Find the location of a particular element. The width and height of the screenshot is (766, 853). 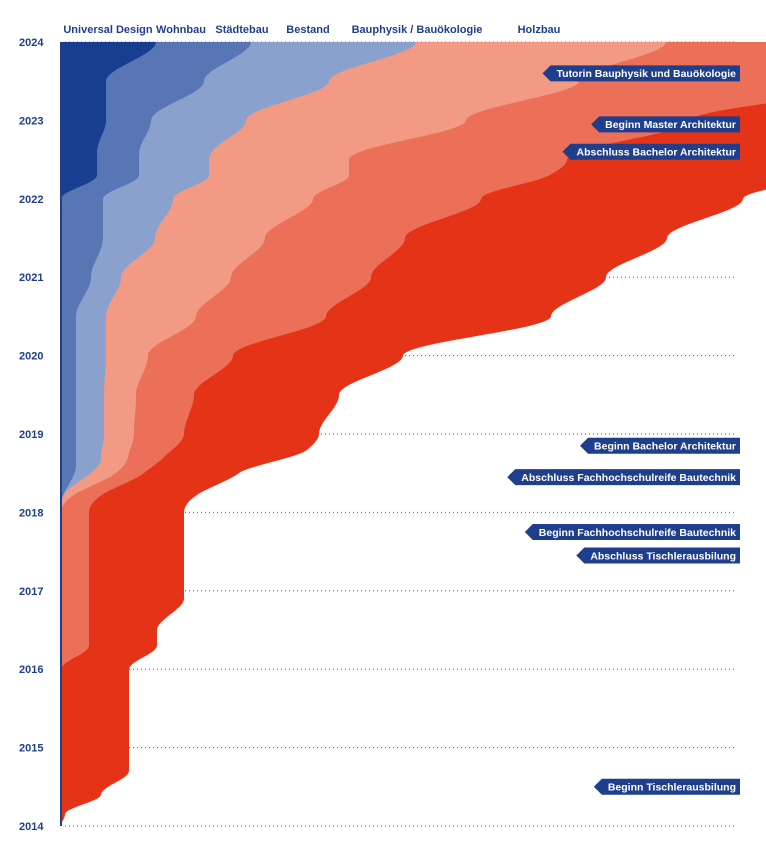

event-tag-abschluss-fachhochschulreife-bautechnik is located at coordinates (623, 477).